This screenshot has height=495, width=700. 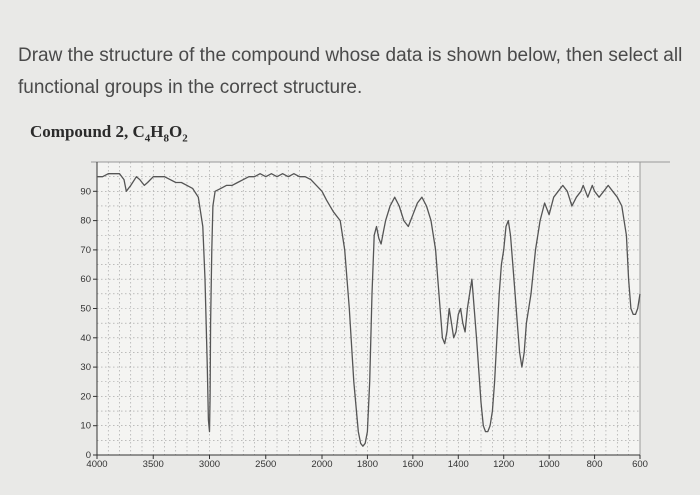 I want to click on x-tick-label: 2000, so click(x=321, y=464).